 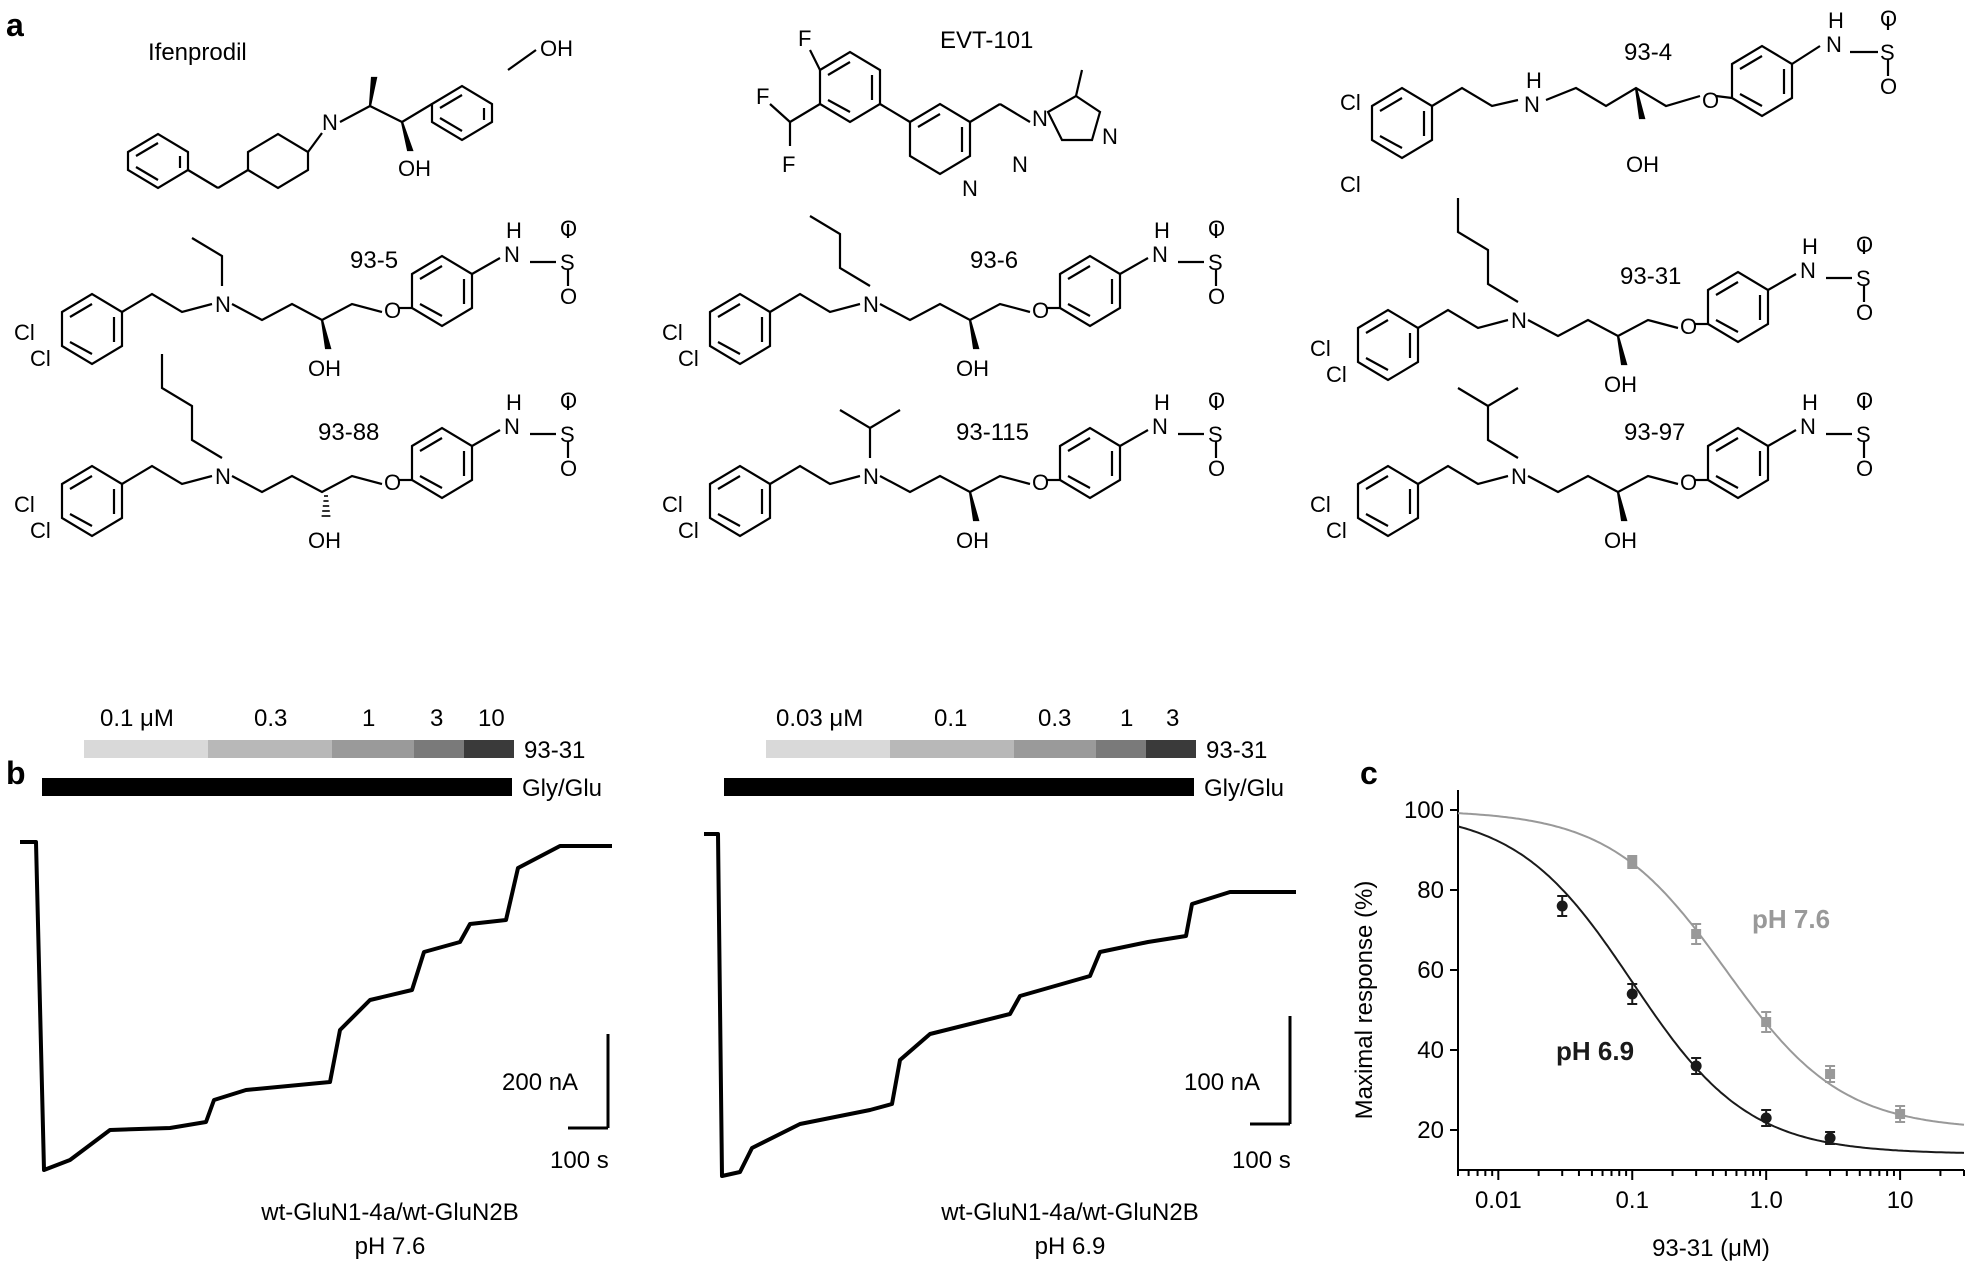 What do you see at coordinates (994, 260) in the screenshot?
I see `compound-name: 93-6` at bounding box center [994, 260].